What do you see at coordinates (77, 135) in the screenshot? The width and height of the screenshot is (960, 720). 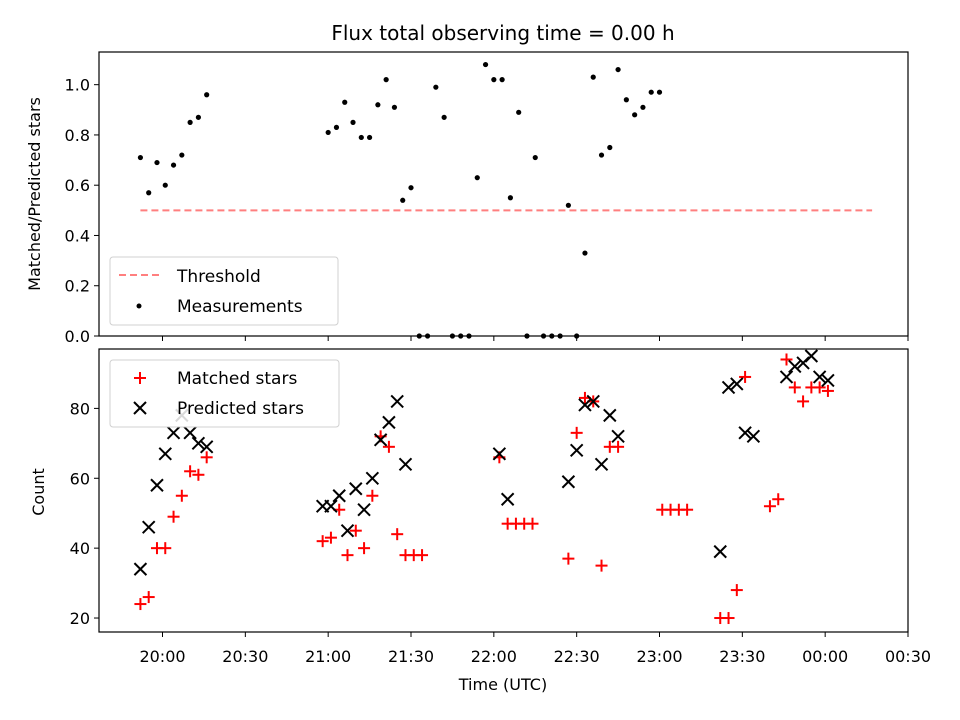 I see `top-y-tick-label: 0.8` at bounding box center [77, 135].